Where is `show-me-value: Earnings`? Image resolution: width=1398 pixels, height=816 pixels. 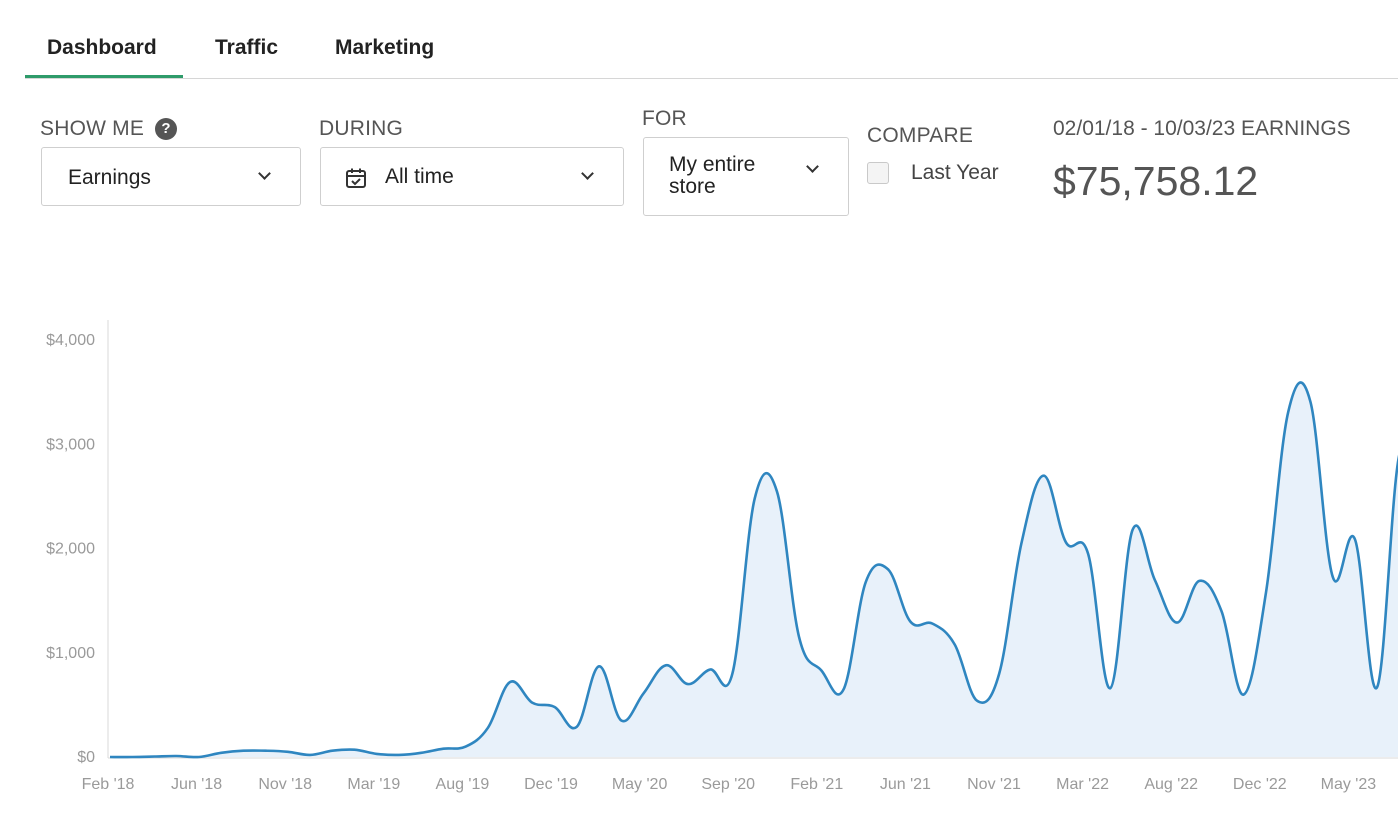
show-me-value: Earnings is located at coordinates (109, 177).